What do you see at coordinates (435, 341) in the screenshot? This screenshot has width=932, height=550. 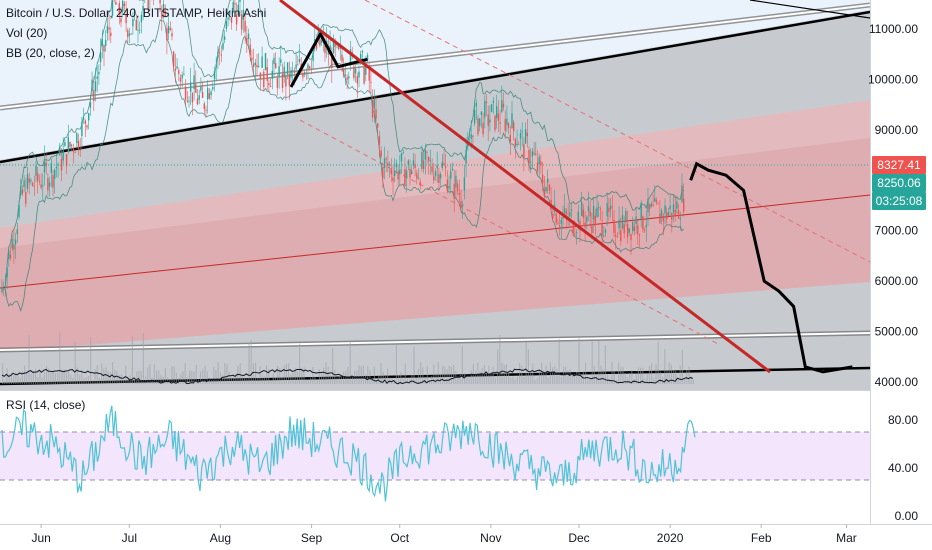 I see `lower-channel-line` at bounding box center [435, 341].